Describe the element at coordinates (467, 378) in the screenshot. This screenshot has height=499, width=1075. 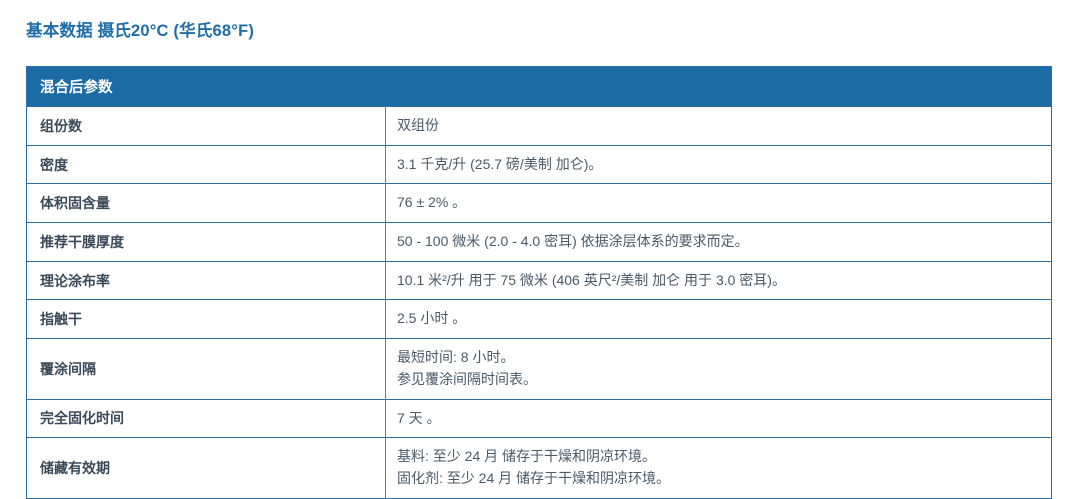
I see `row-value-line: 参见覆涂间隔时间表。` at that location.